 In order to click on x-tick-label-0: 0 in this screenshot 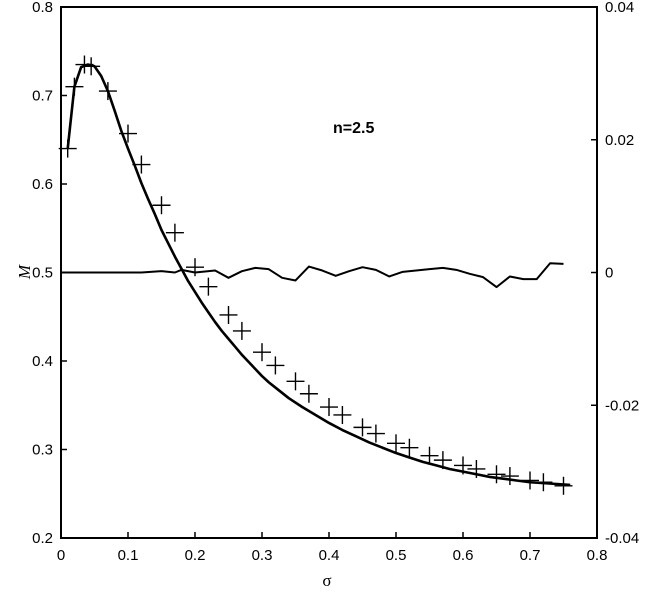, I will do `click(61, 555)`.